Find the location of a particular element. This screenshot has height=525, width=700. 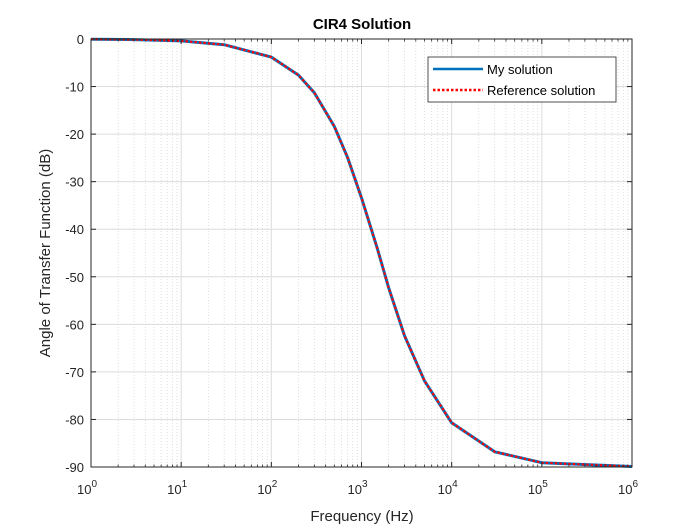

y-tick-label: -80 is located at coordinates (74, 419).